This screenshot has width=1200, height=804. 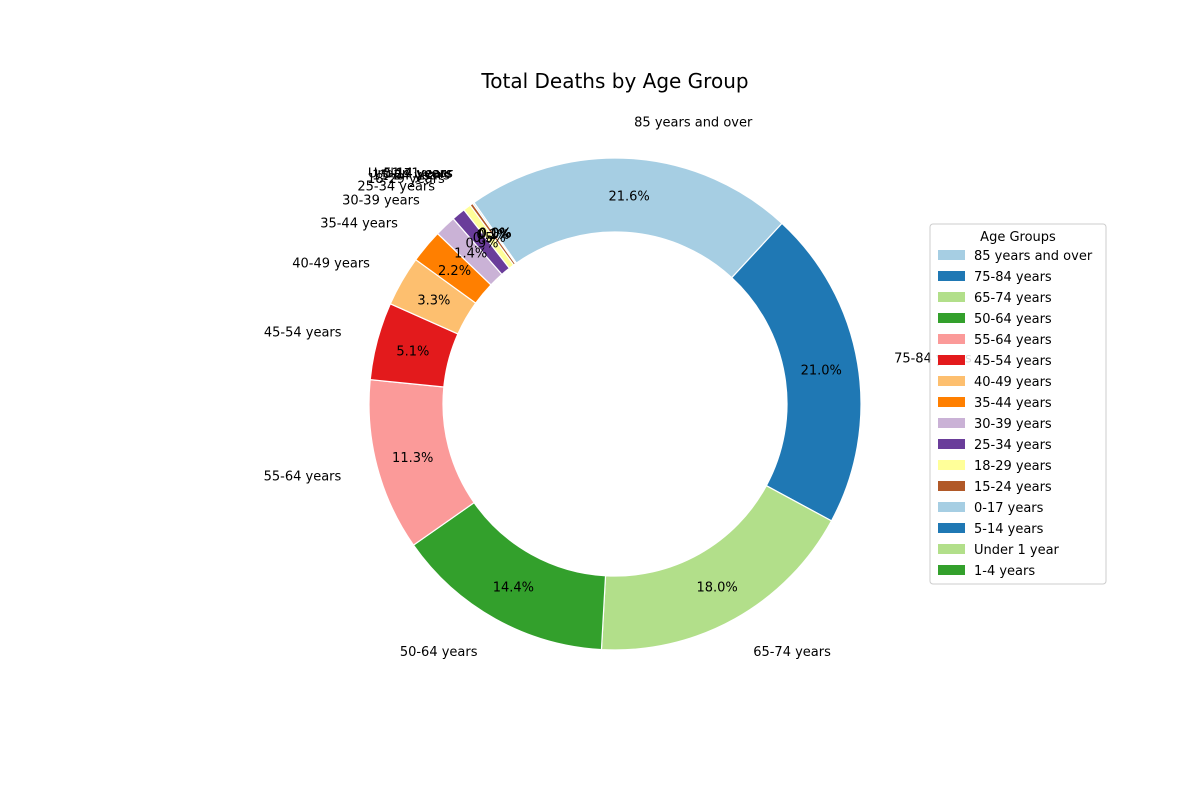 What do you see at coordinates (481, 244) in the screenshot?
I see `percent-label-25-34-years: 0.9%` at bounding box center [481, 244].